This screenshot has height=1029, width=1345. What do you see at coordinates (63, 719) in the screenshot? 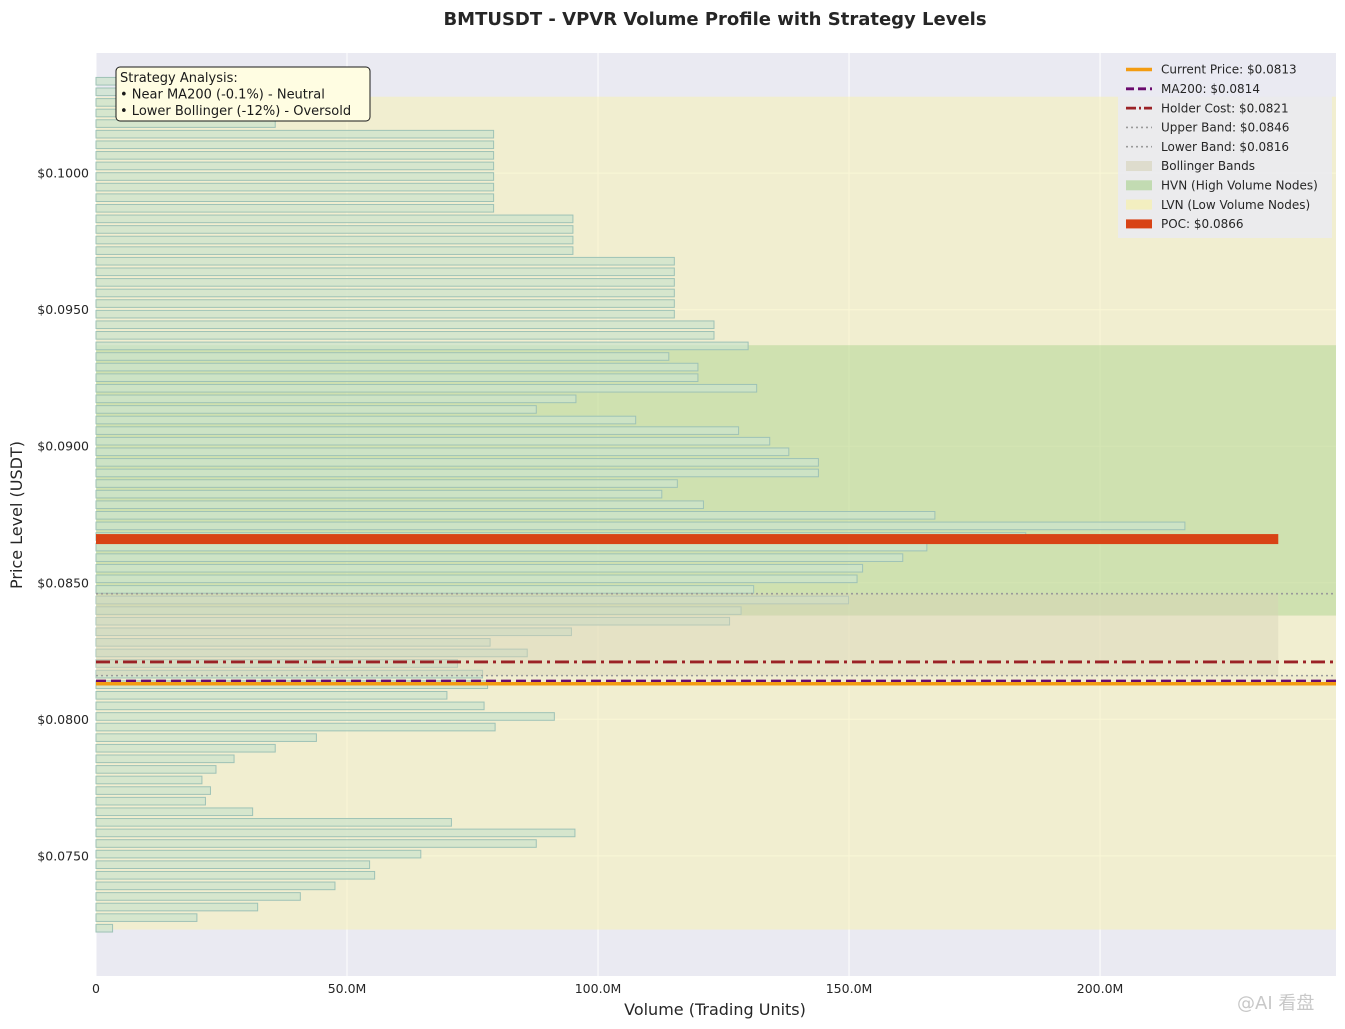
I see `y-tick-label: $0.0800` at bounding box center [63, 719].